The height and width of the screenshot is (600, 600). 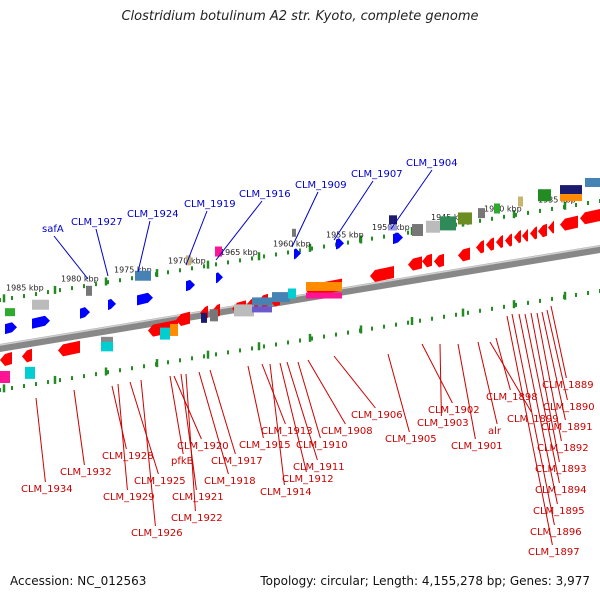 What do you see at coordinates (454, 410) in the screenshot?
I see `reverse-gene-label: CLM_1902` at bounding box center [454, 410].